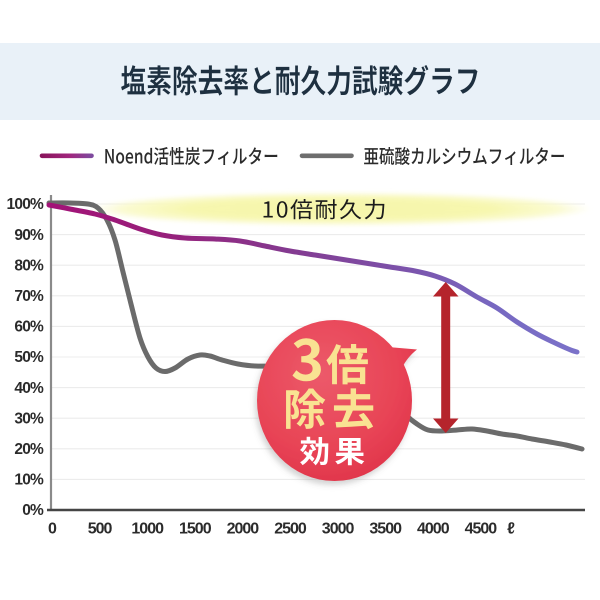 The image size is (600, 600). Describe the element at coordinates (29, 327) in the screenshot. I see `svg-text: 60%` at that location.